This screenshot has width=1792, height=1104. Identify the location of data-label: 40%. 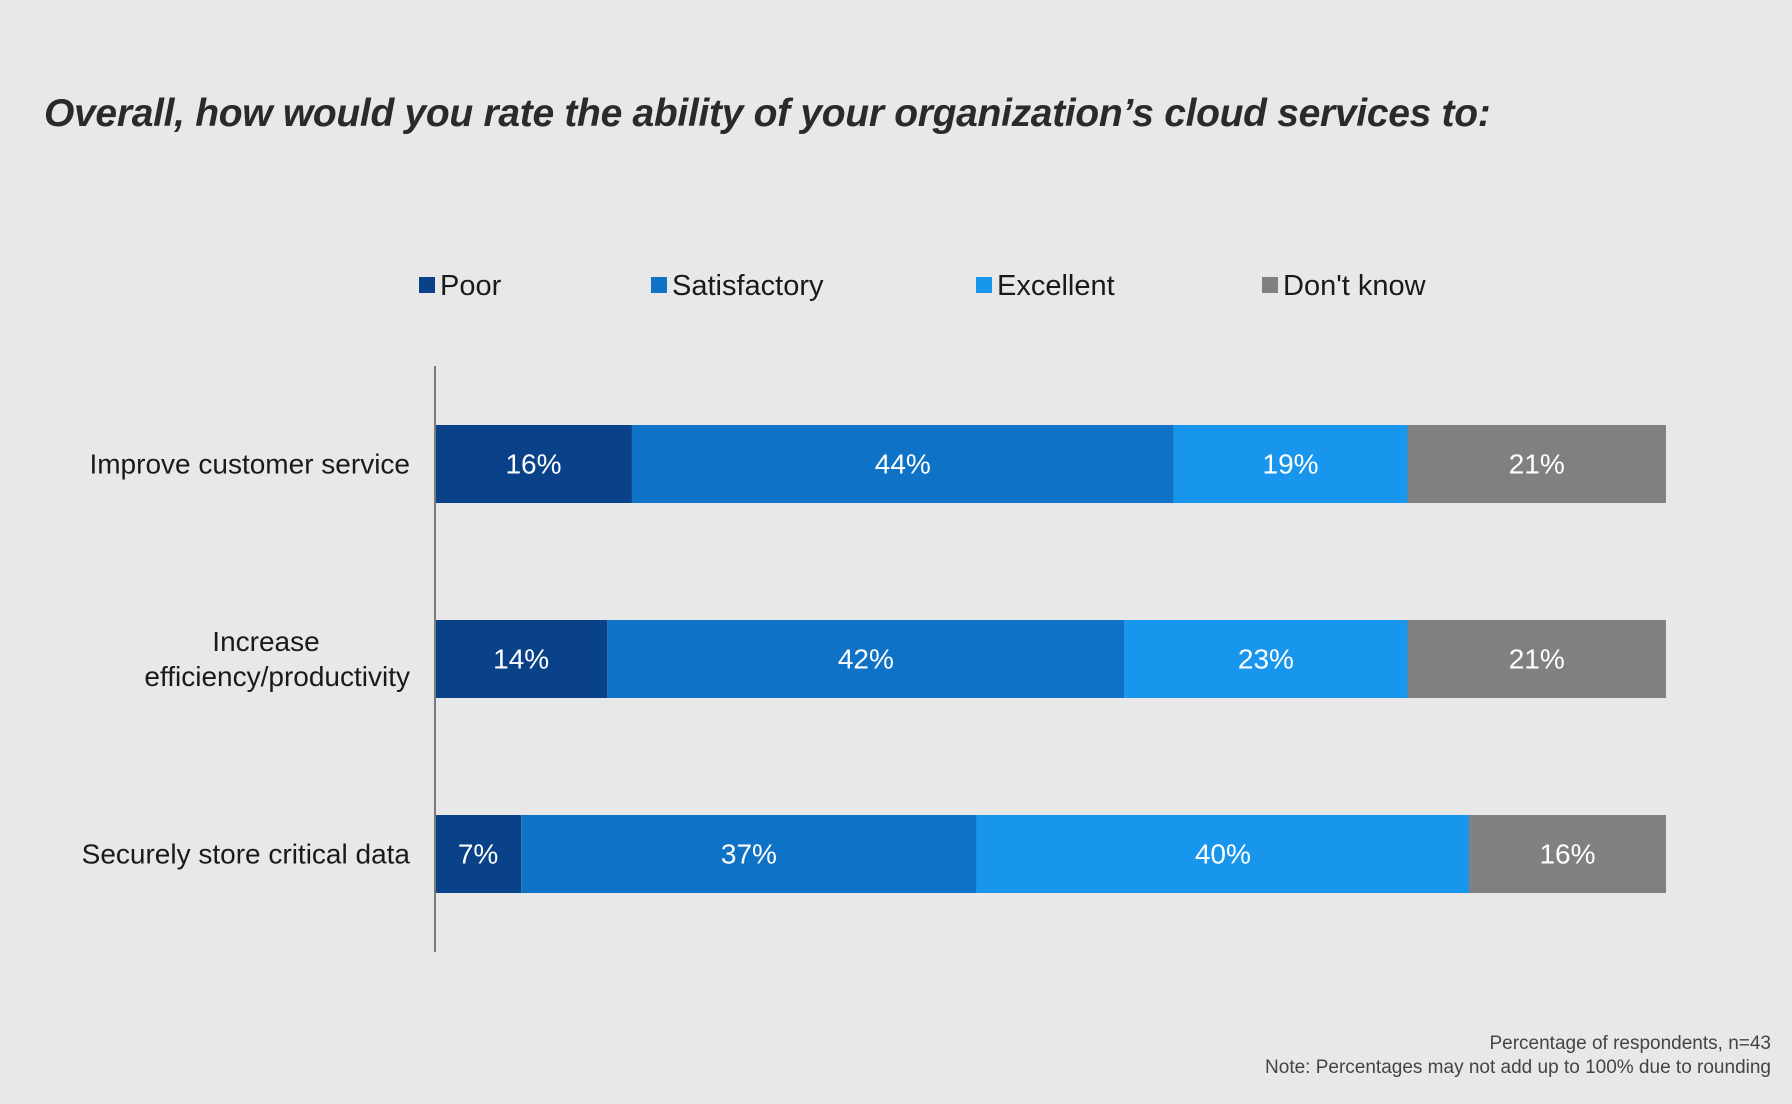
(1223, 854).